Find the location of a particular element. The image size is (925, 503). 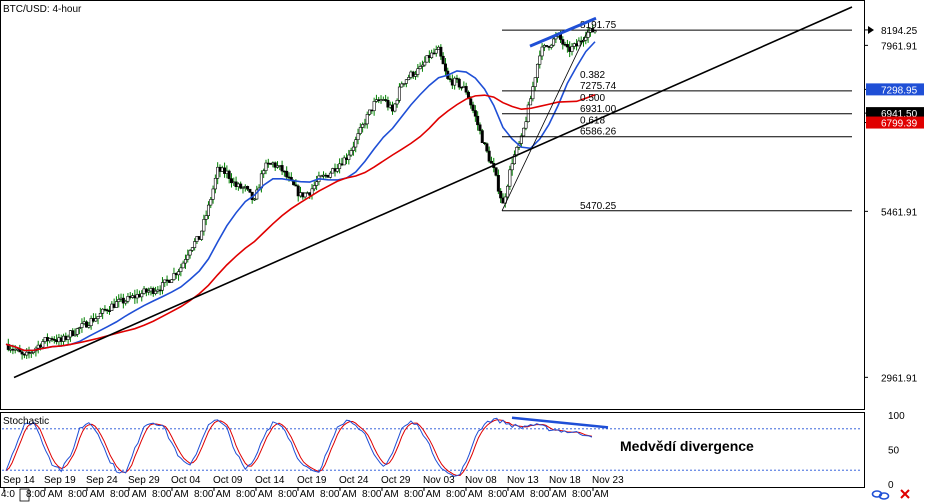

price-tick-label: 7298.95 is located at coordinates (899, 90).